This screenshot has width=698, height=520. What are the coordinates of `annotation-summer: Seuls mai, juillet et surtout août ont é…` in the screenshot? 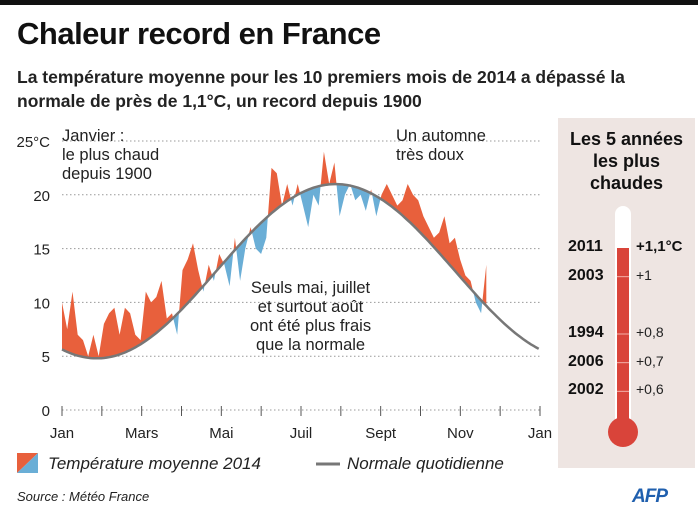 It's located at (311, 316).